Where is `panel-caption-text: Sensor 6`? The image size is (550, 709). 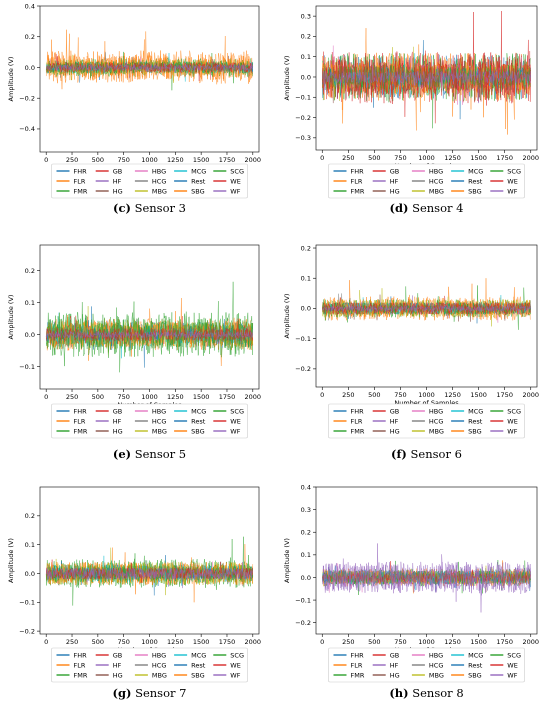 panel-caption-text: Sensor 6 is located at coordinates (434, 454).